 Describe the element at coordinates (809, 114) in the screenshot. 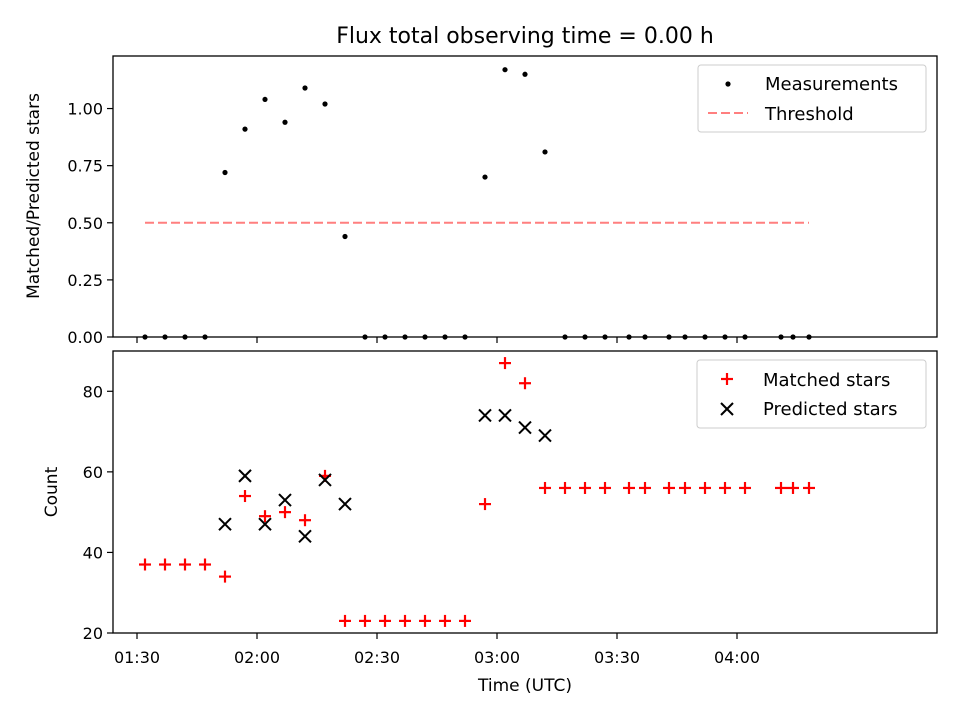

I see `legend-label-threshold: Threshold` at that location.